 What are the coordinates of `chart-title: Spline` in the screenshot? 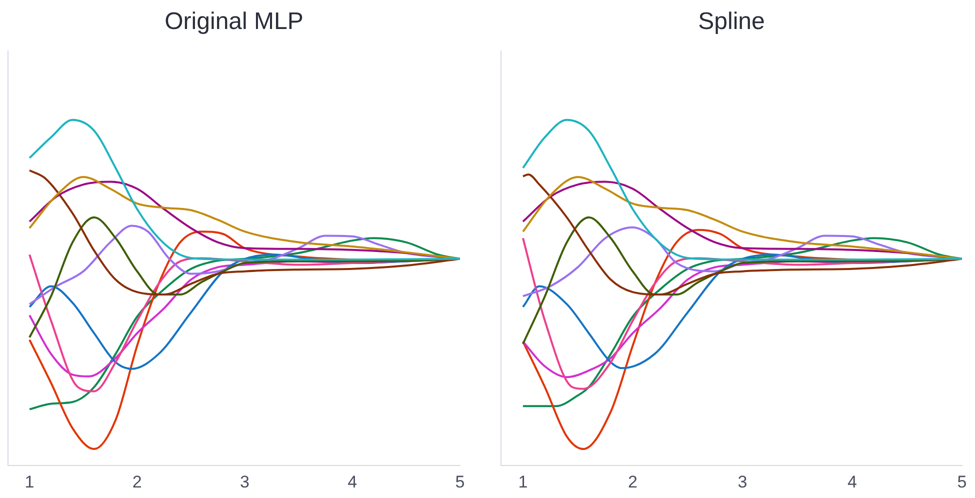 It's located at (731, 22).